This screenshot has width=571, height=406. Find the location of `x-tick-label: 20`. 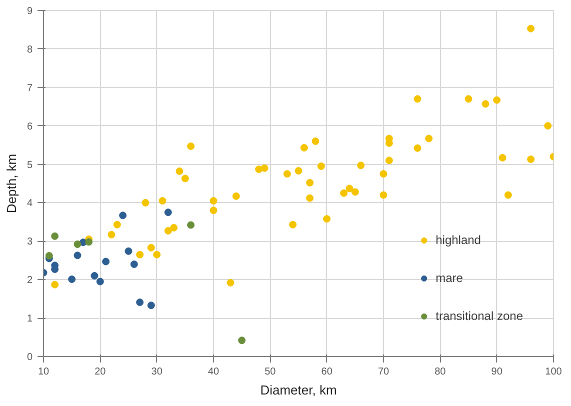

x-tick-label: 20 is located at coordinates (100, 372).